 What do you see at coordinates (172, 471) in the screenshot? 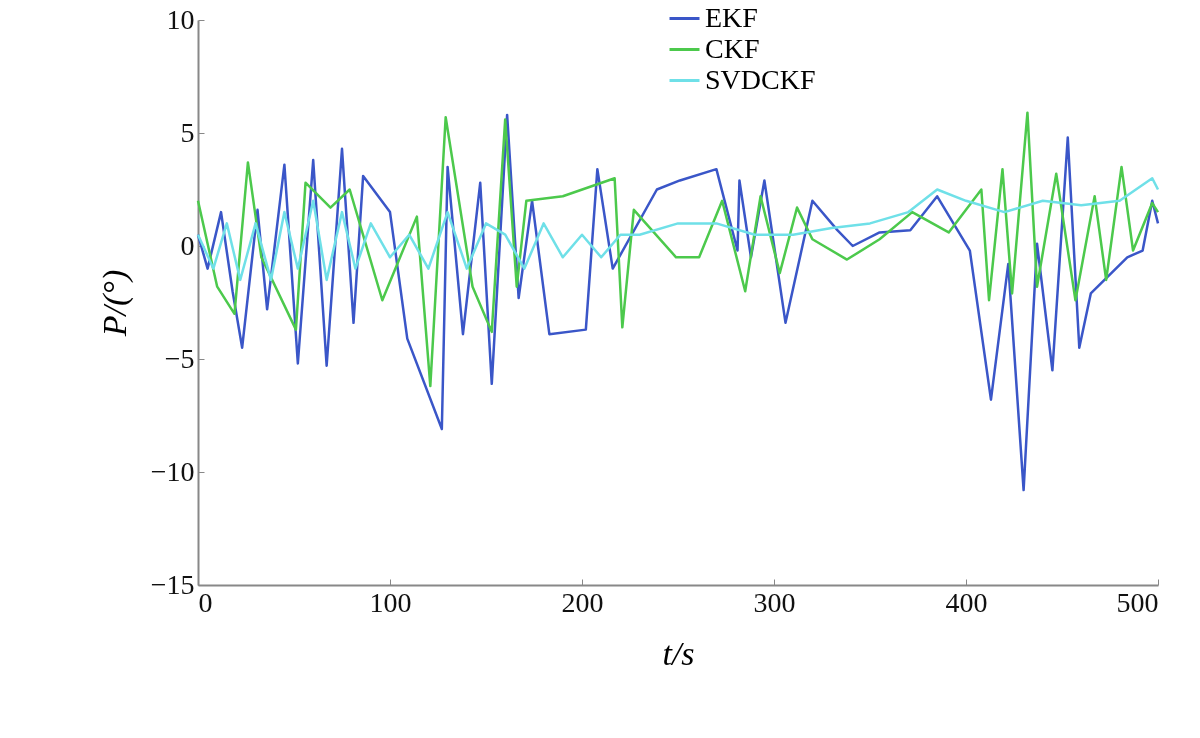
I see `y-tick-label: −10` at bounding box center [172, 471].